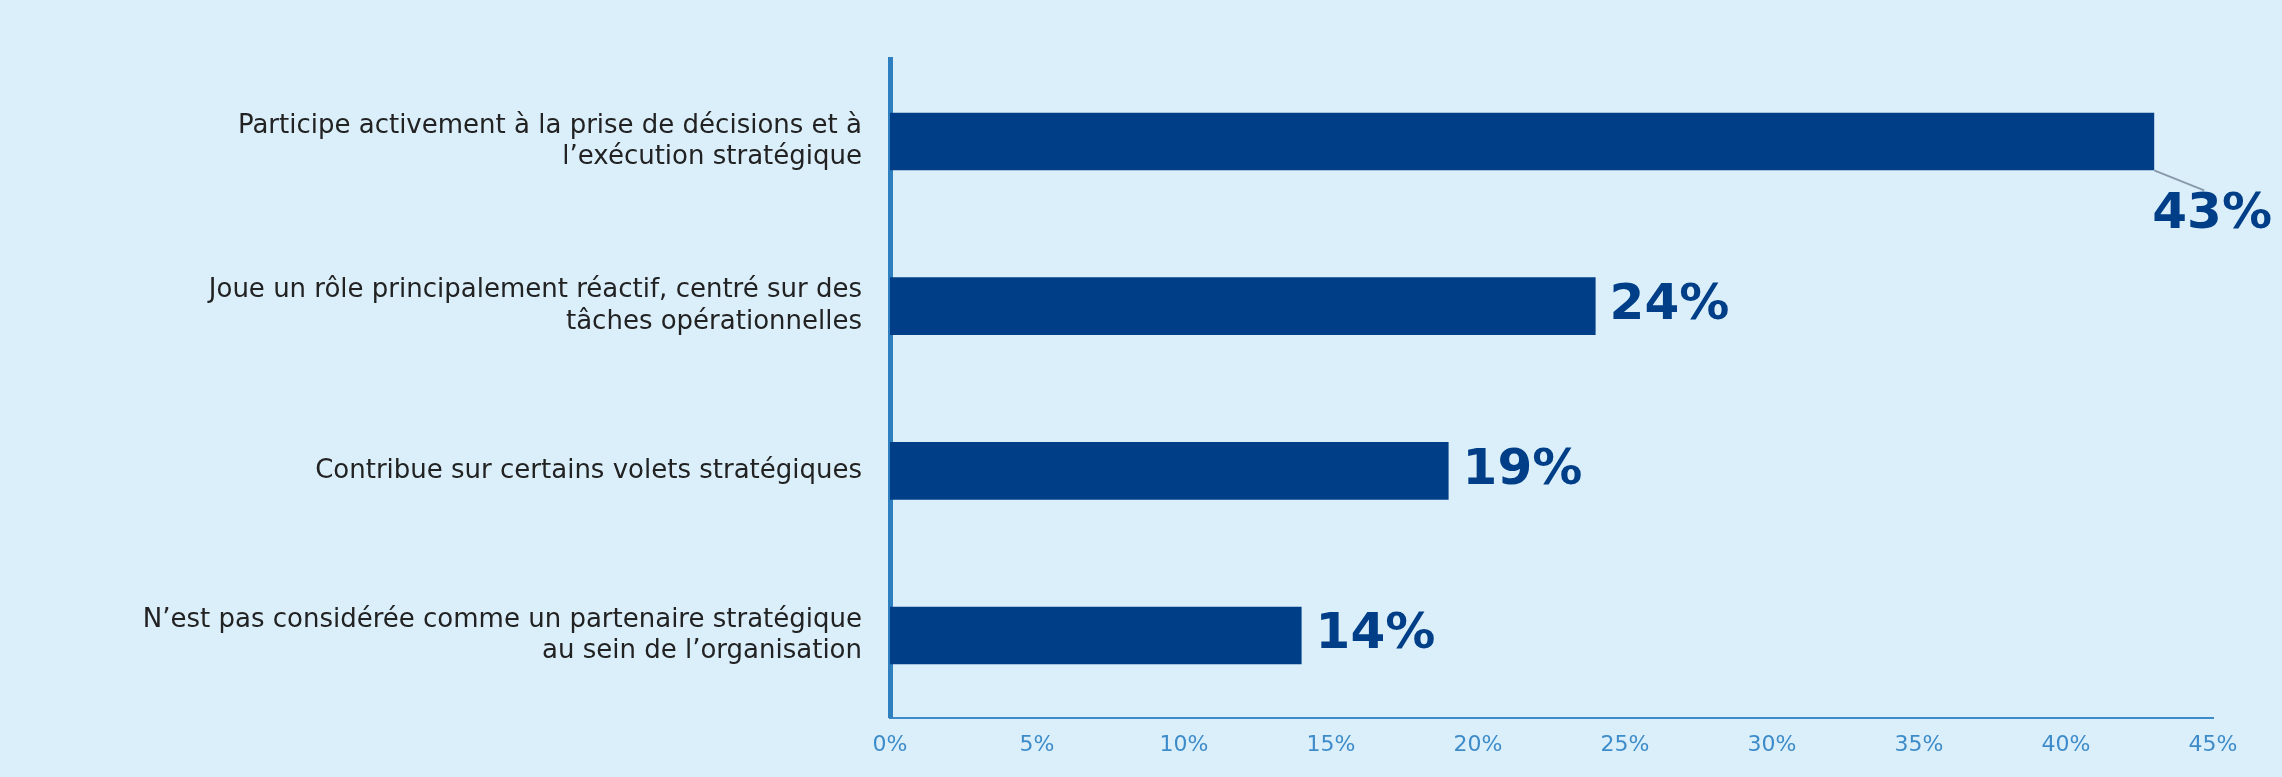  Describe the element at coordinates (2066, 743) in the screenshot. I see `x-tick-label: 40%` at that location.